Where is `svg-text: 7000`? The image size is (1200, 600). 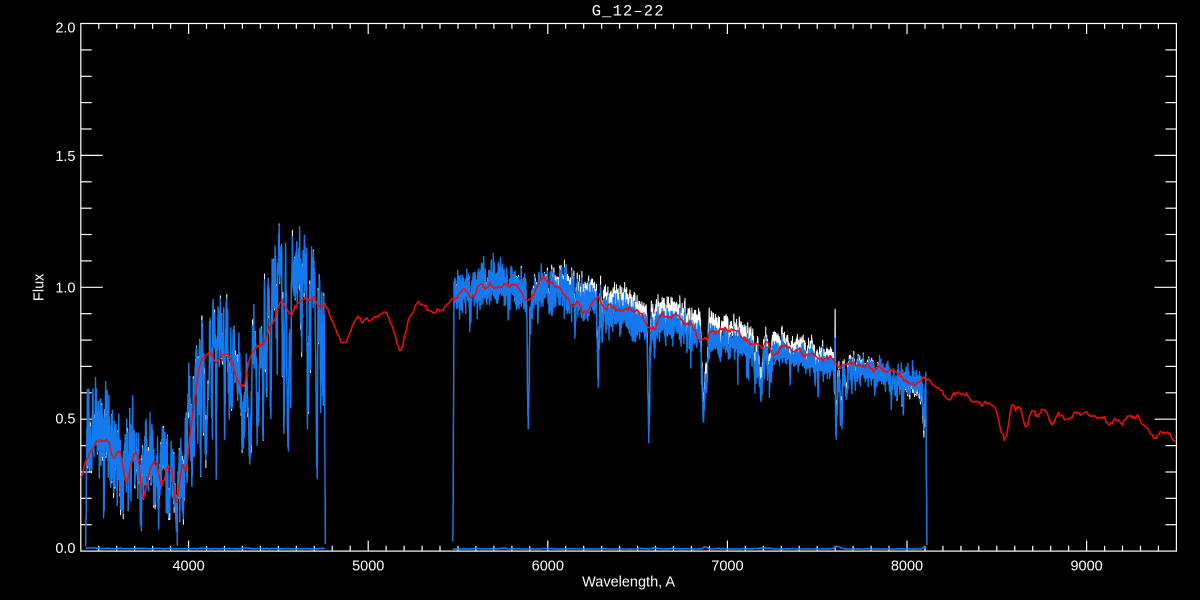 svg-text: 7000 is located at coordinates (727, 567).